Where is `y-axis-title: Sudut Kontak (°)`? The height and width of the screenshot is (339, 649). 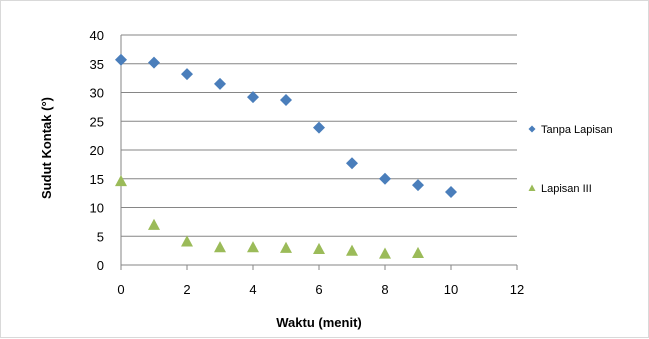 y-axis-title: Sudut Kontak (°) is located at coordinates (46, 148).